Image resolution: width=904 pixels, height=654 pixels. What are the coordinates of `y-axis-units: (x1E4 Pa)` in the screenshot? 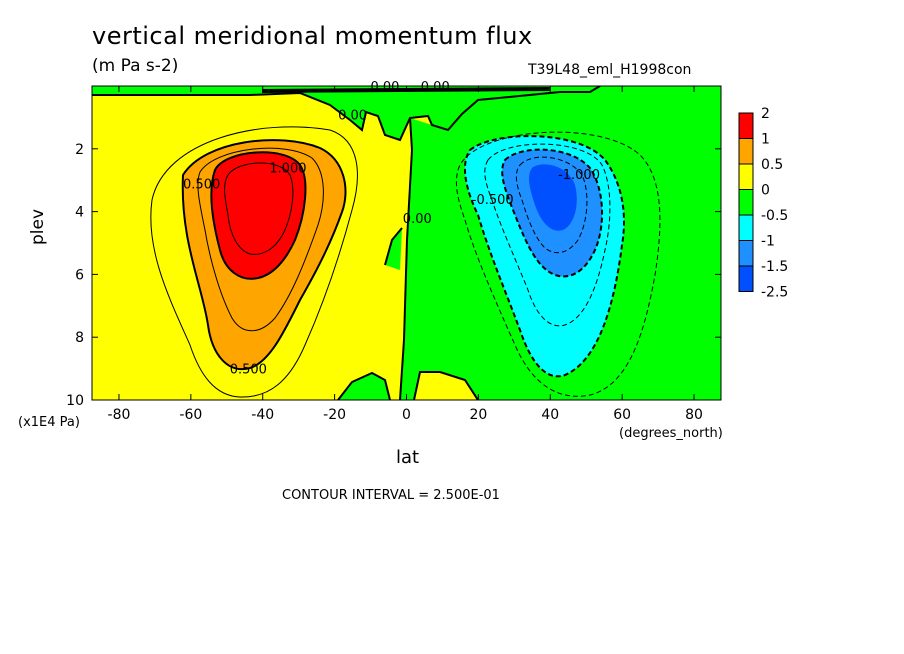 It's located at (49, 422).